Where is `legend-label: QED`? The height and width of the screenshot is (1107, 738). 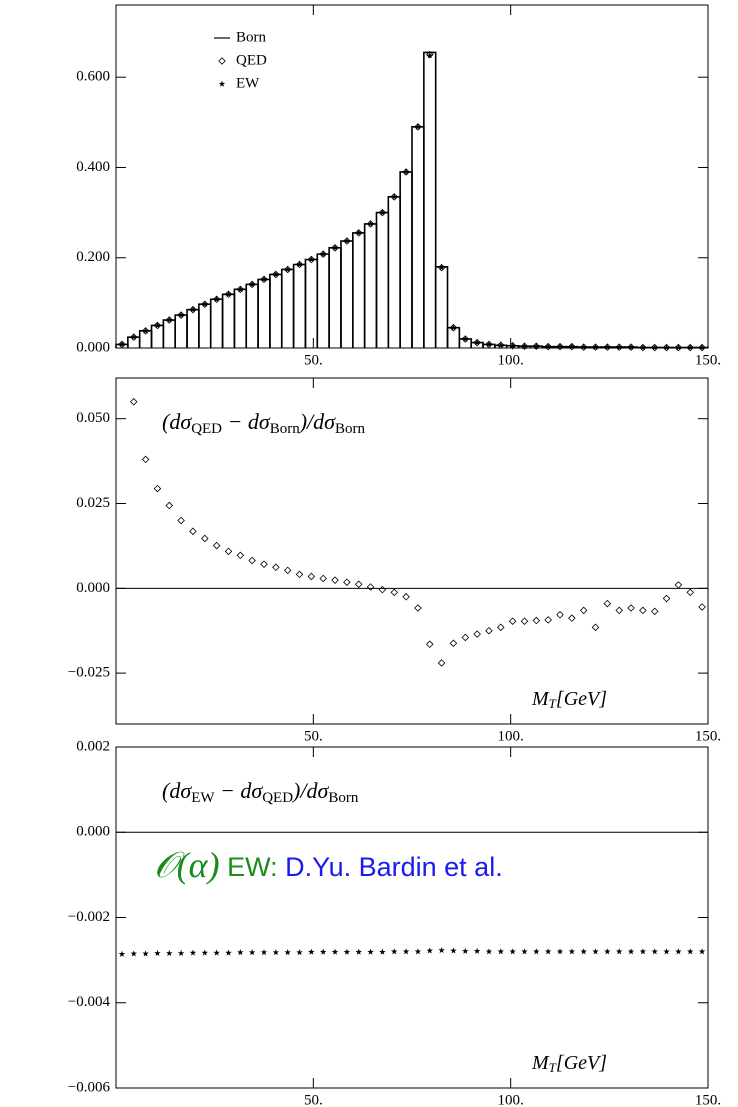 legend-label: QED is located at coordinates (251, 60).